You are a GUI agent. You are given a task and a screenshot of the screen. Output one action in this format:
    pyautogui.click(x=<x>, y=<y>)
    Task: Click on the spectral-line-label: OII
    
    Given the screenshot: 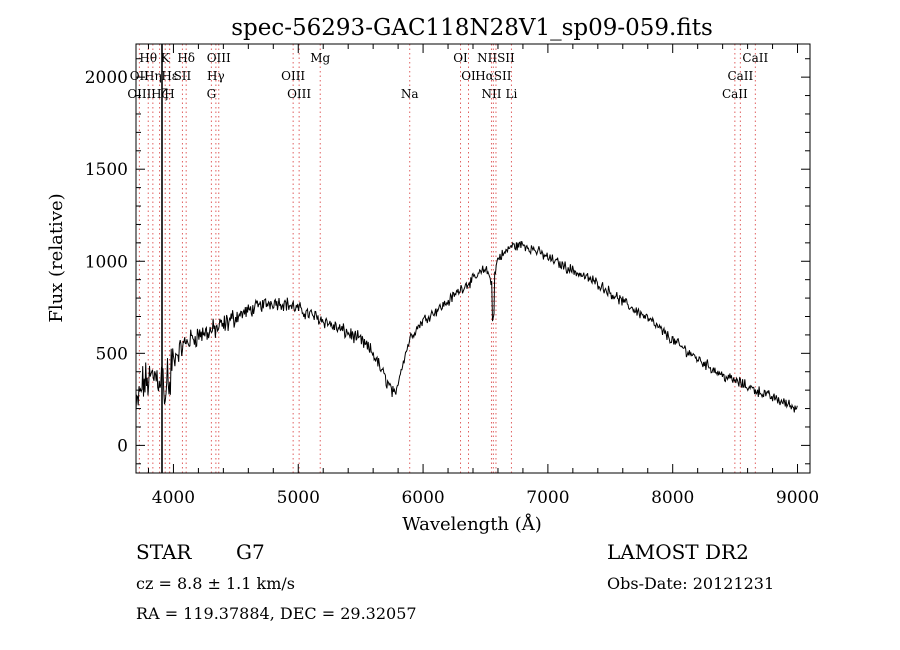 What is the action you would take?
    pyautogui.click(x=140, y=76)
    